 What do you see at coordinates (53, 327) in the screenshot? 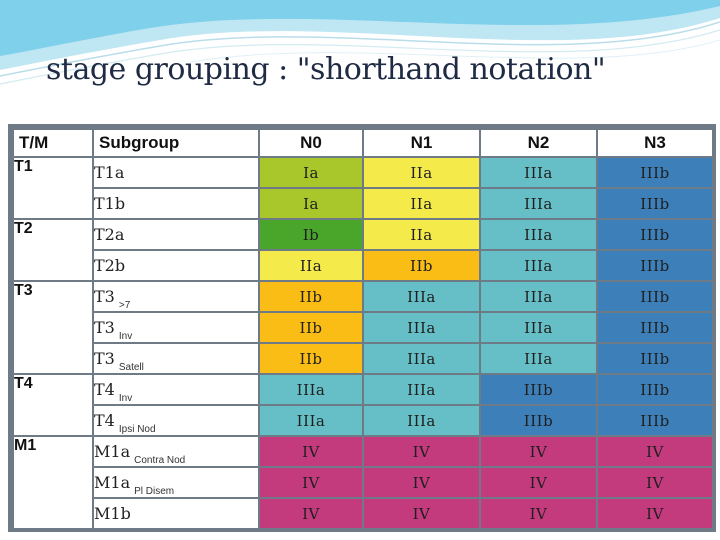
I see `tm-category-cell: T3` at bounding box center [53, 327].